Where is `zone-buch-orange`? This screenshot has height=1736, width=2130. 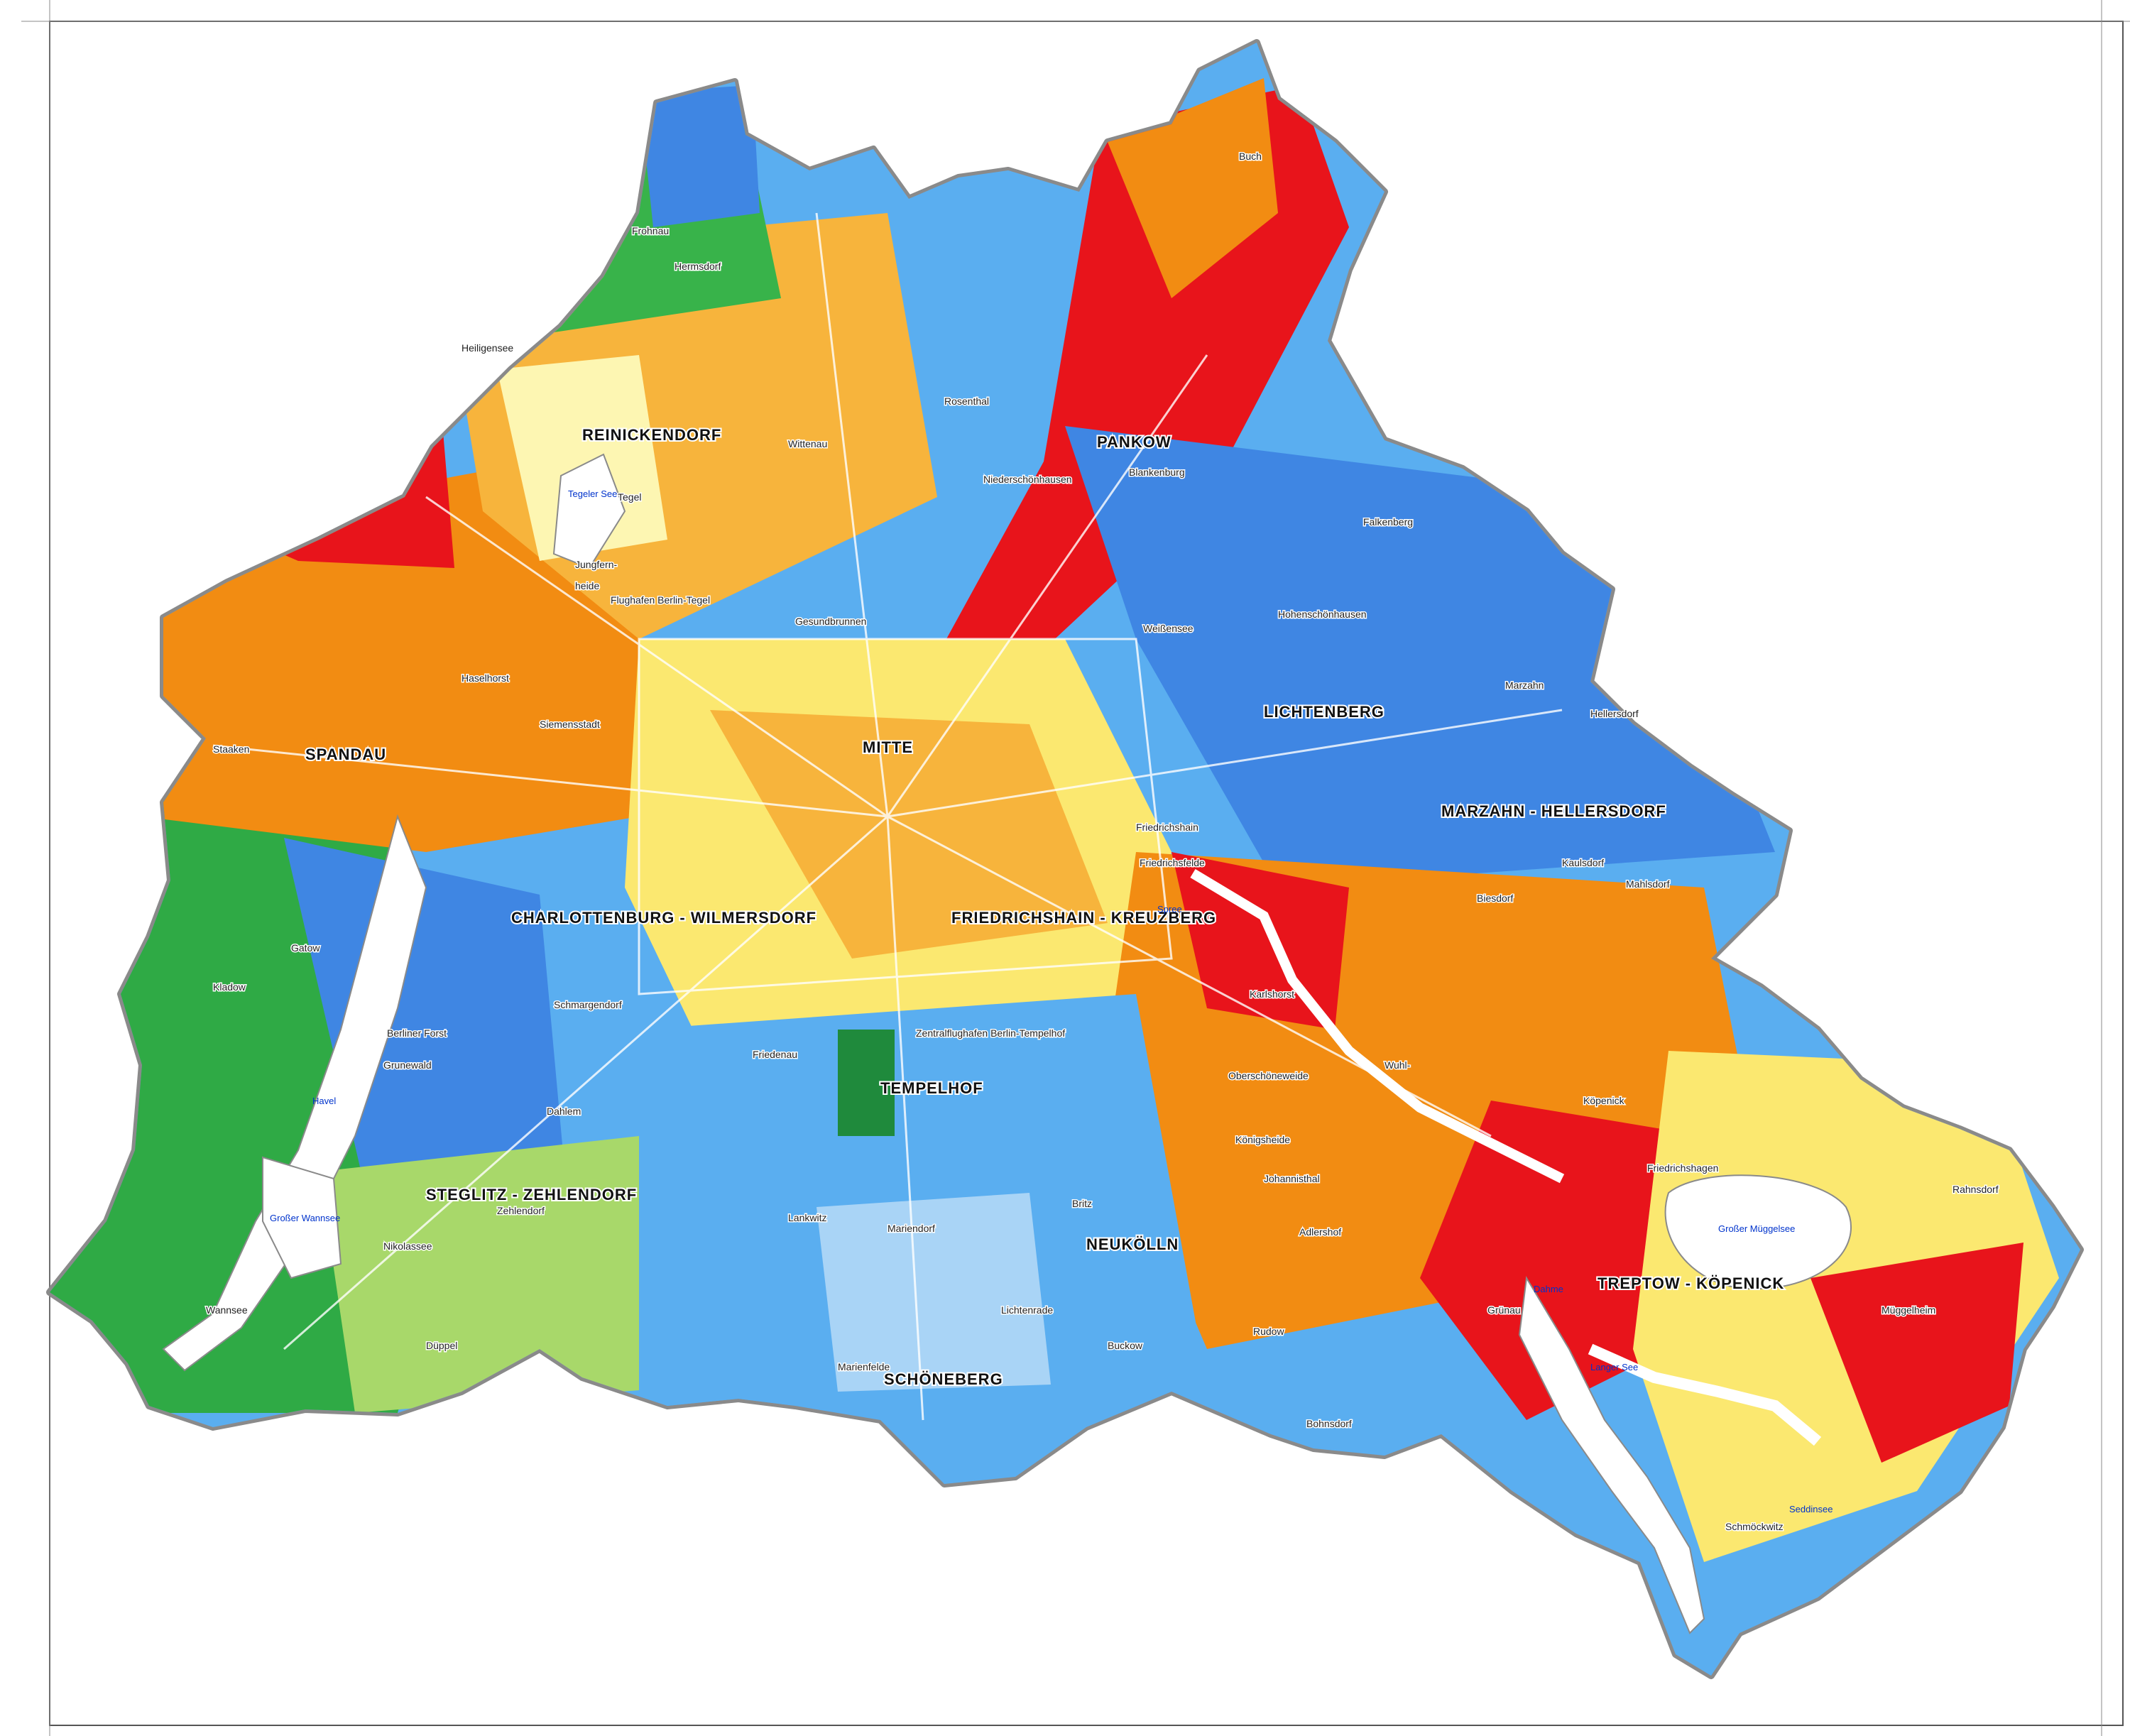 zone-buch-orange is located at coordinates (1193, 188).